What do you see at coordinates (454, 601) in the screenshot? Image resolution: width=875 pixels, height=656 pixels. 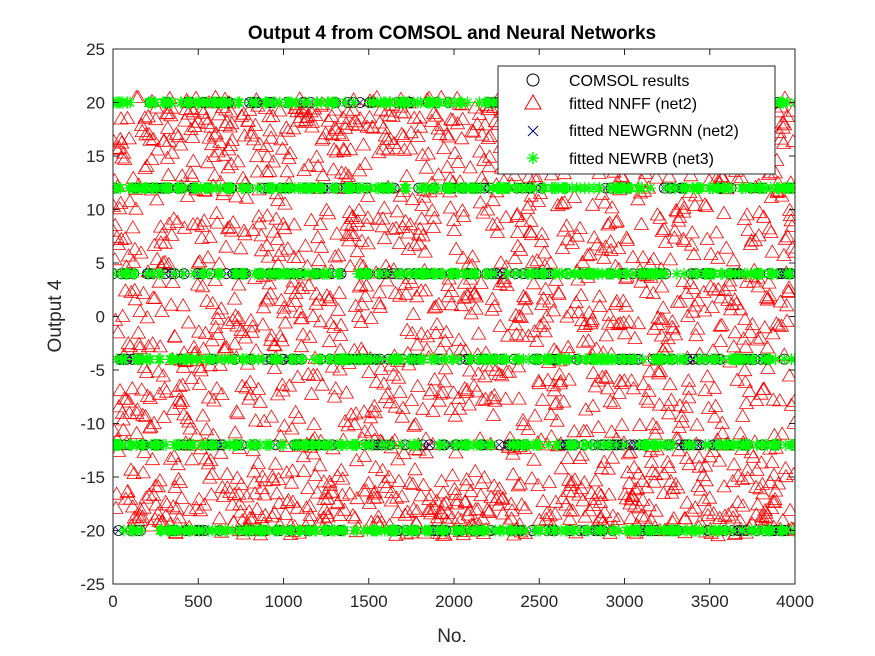 I see `x-tick-label: 2000` at bounding box center [454, 601].